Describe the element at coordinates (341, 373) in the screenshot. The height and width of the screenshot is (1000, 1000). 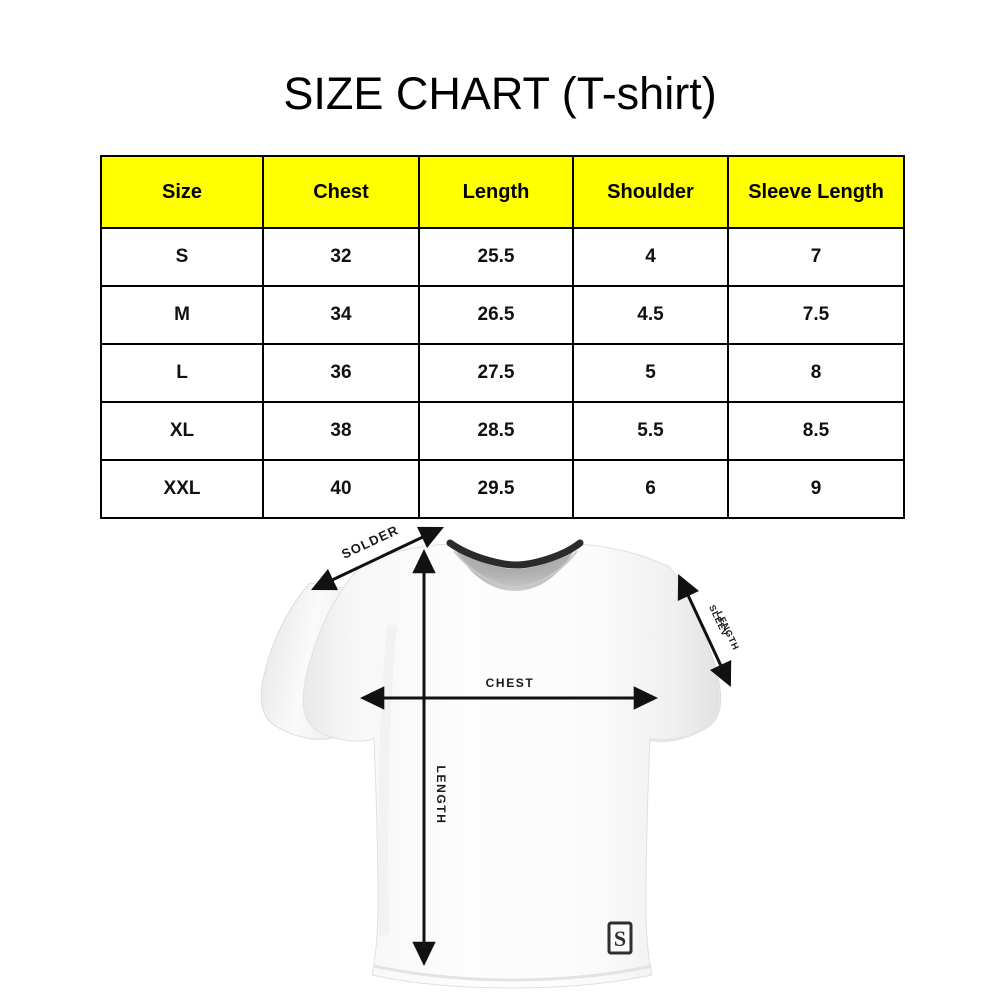
I see `cell-chest: 36` at that location.